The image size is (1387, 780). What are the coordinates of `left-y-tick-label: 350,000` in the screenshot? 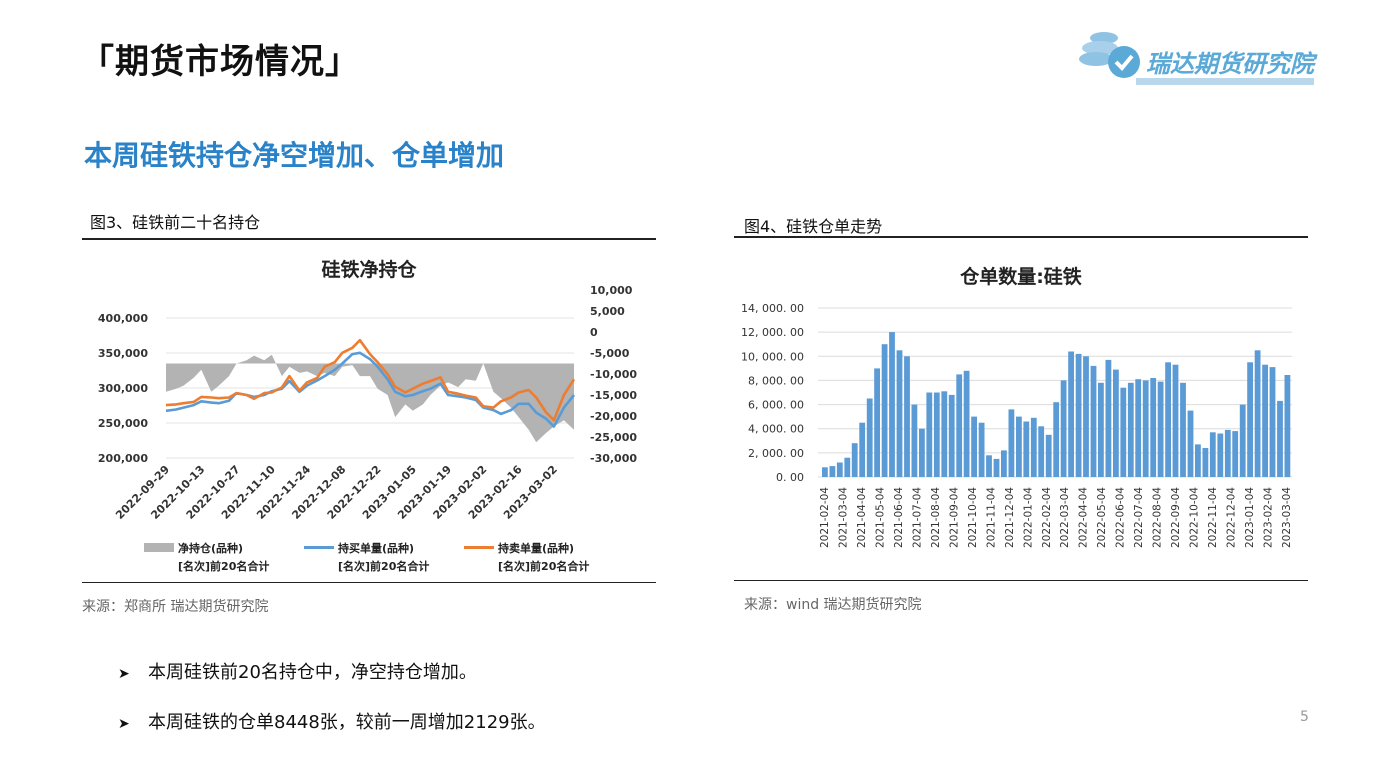 It's located at (123, 353).